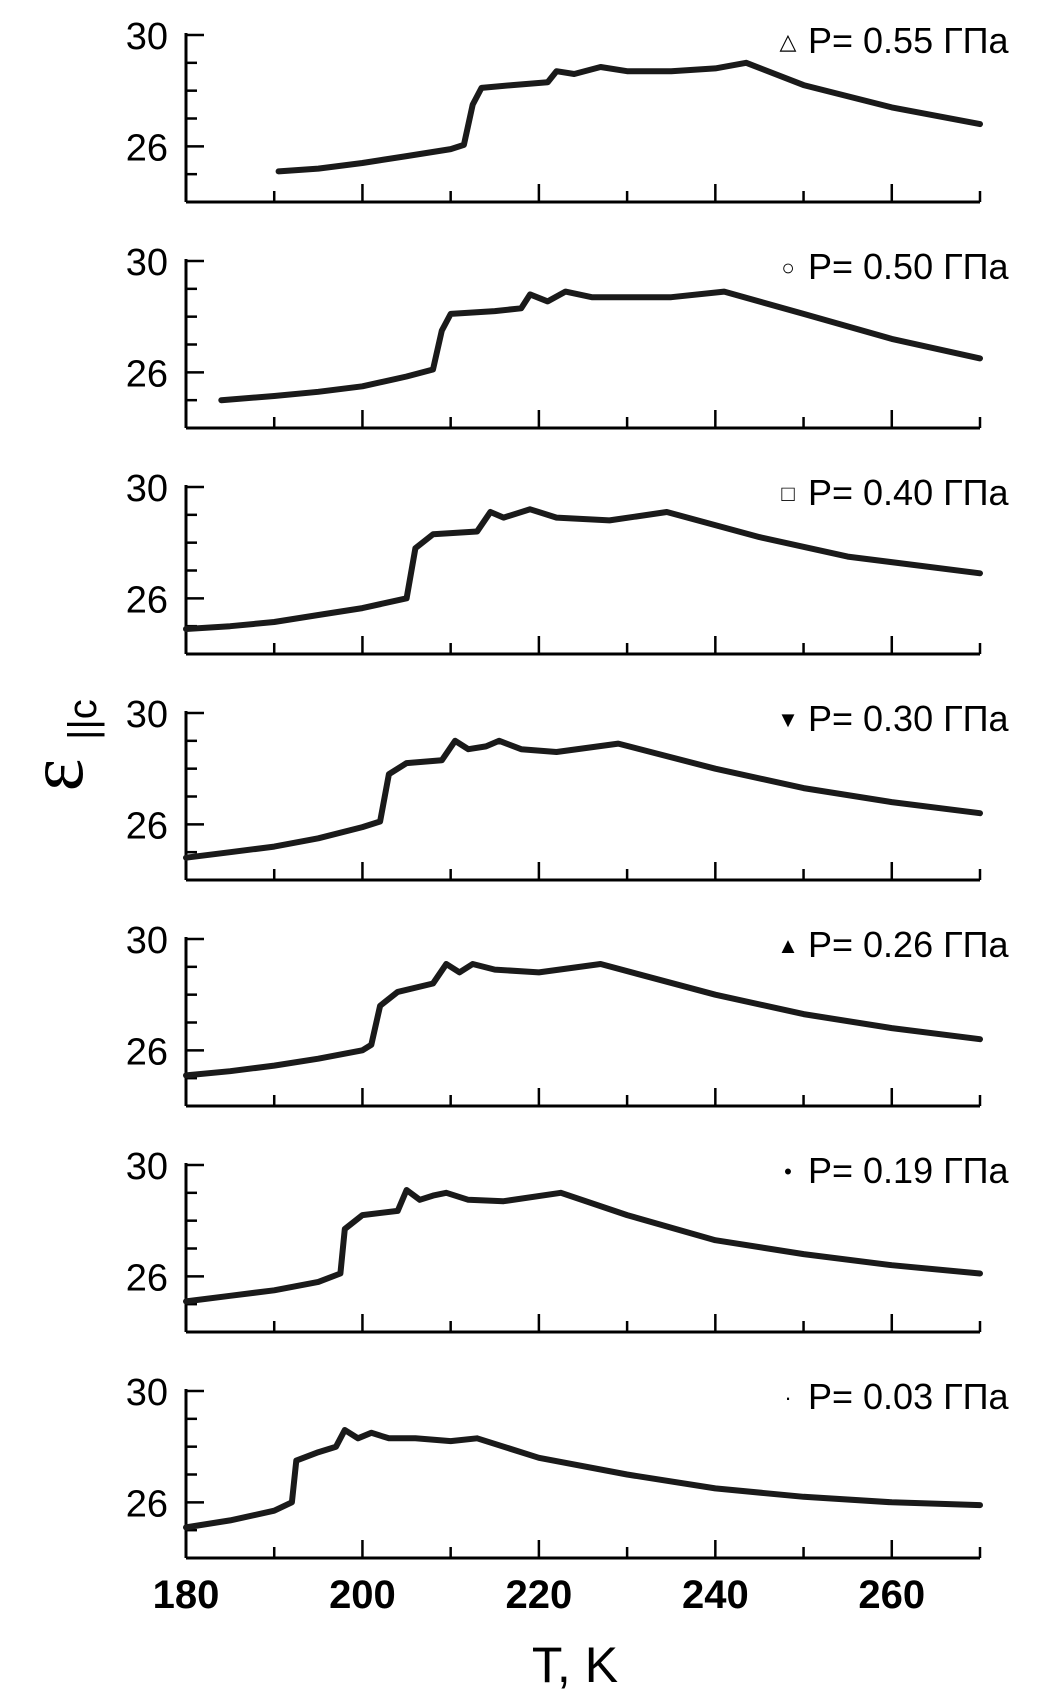 This screenshot has height=1691, width=1046. I want to click on legend-marker: ○, so click(787, 267).